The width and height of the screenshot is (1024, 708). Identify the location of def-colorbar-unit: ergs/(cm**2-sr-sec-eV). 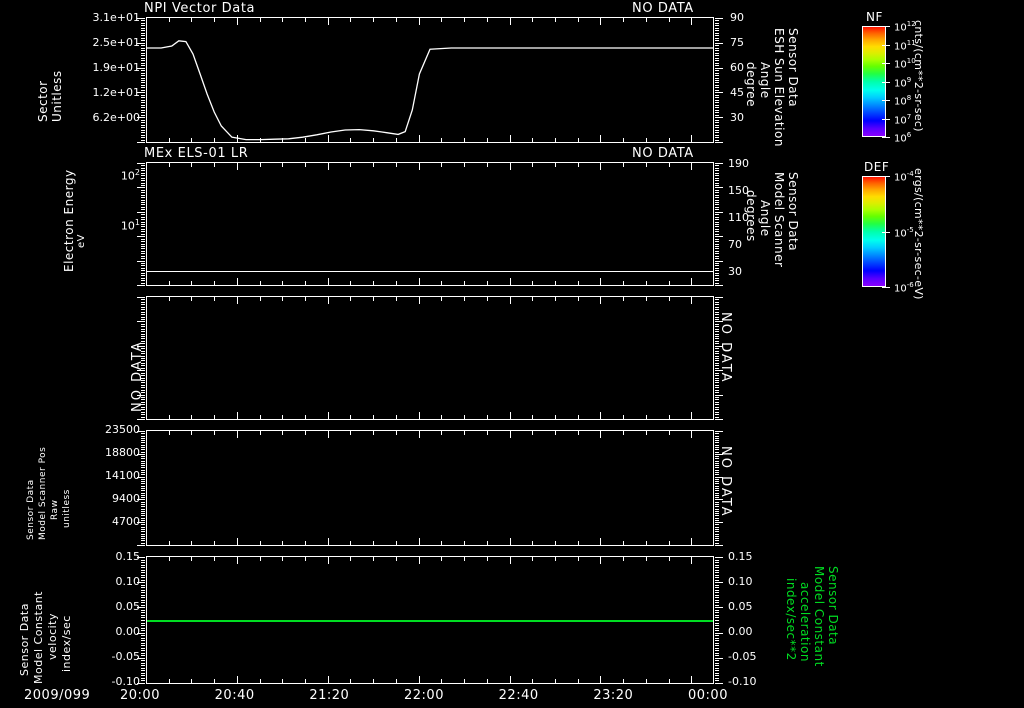
(918, 234).